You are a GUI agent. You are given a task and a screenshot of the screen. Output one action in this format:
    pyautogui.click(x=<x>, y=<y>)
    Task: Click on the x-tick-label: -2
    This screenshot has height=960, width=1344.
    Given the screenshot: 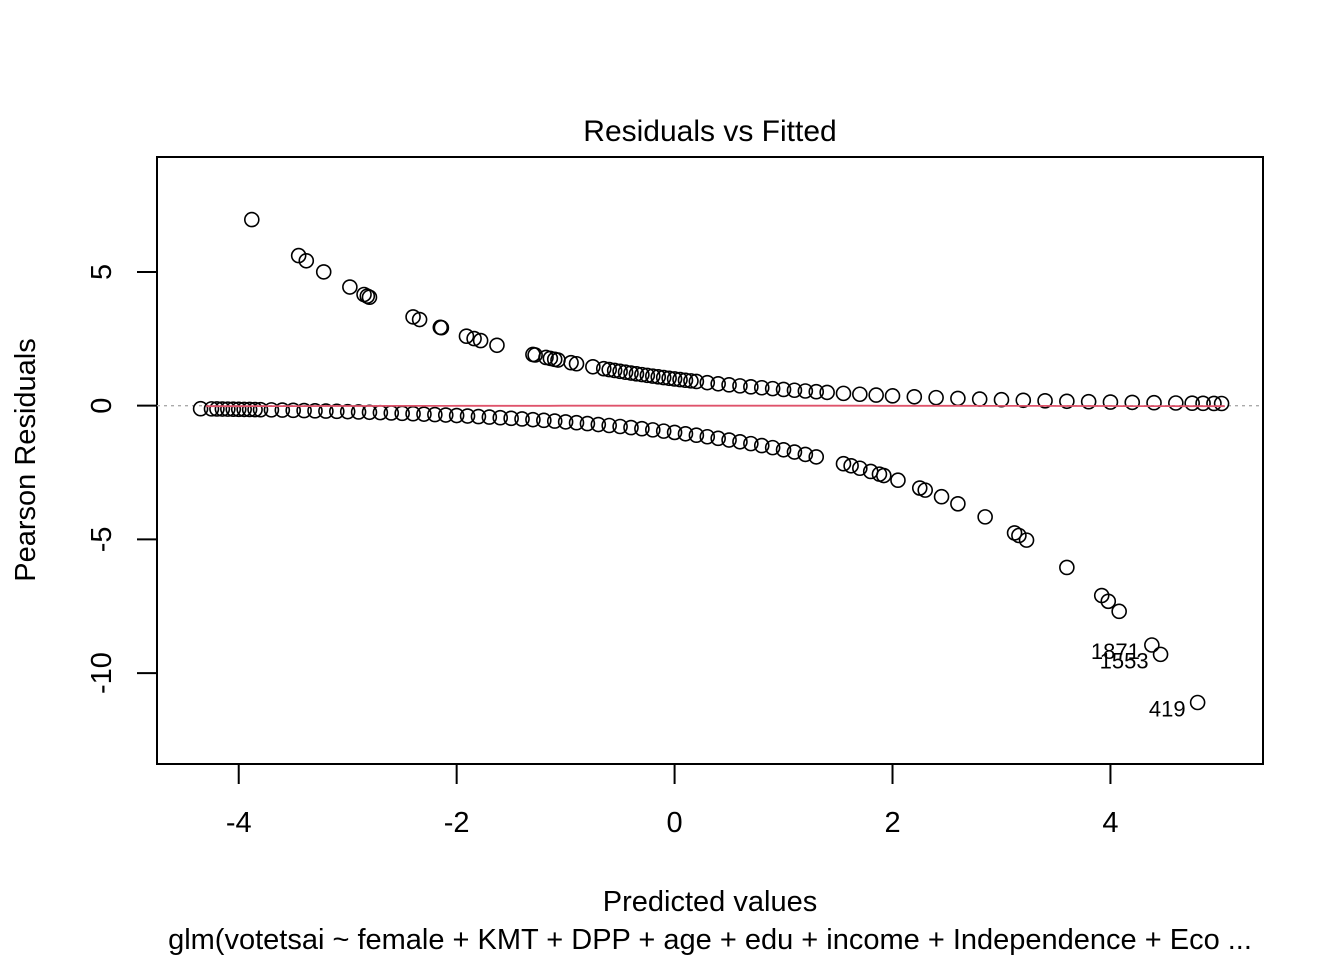 What is the action you would take?
    pyautogui.click(x=457, y=823)
    